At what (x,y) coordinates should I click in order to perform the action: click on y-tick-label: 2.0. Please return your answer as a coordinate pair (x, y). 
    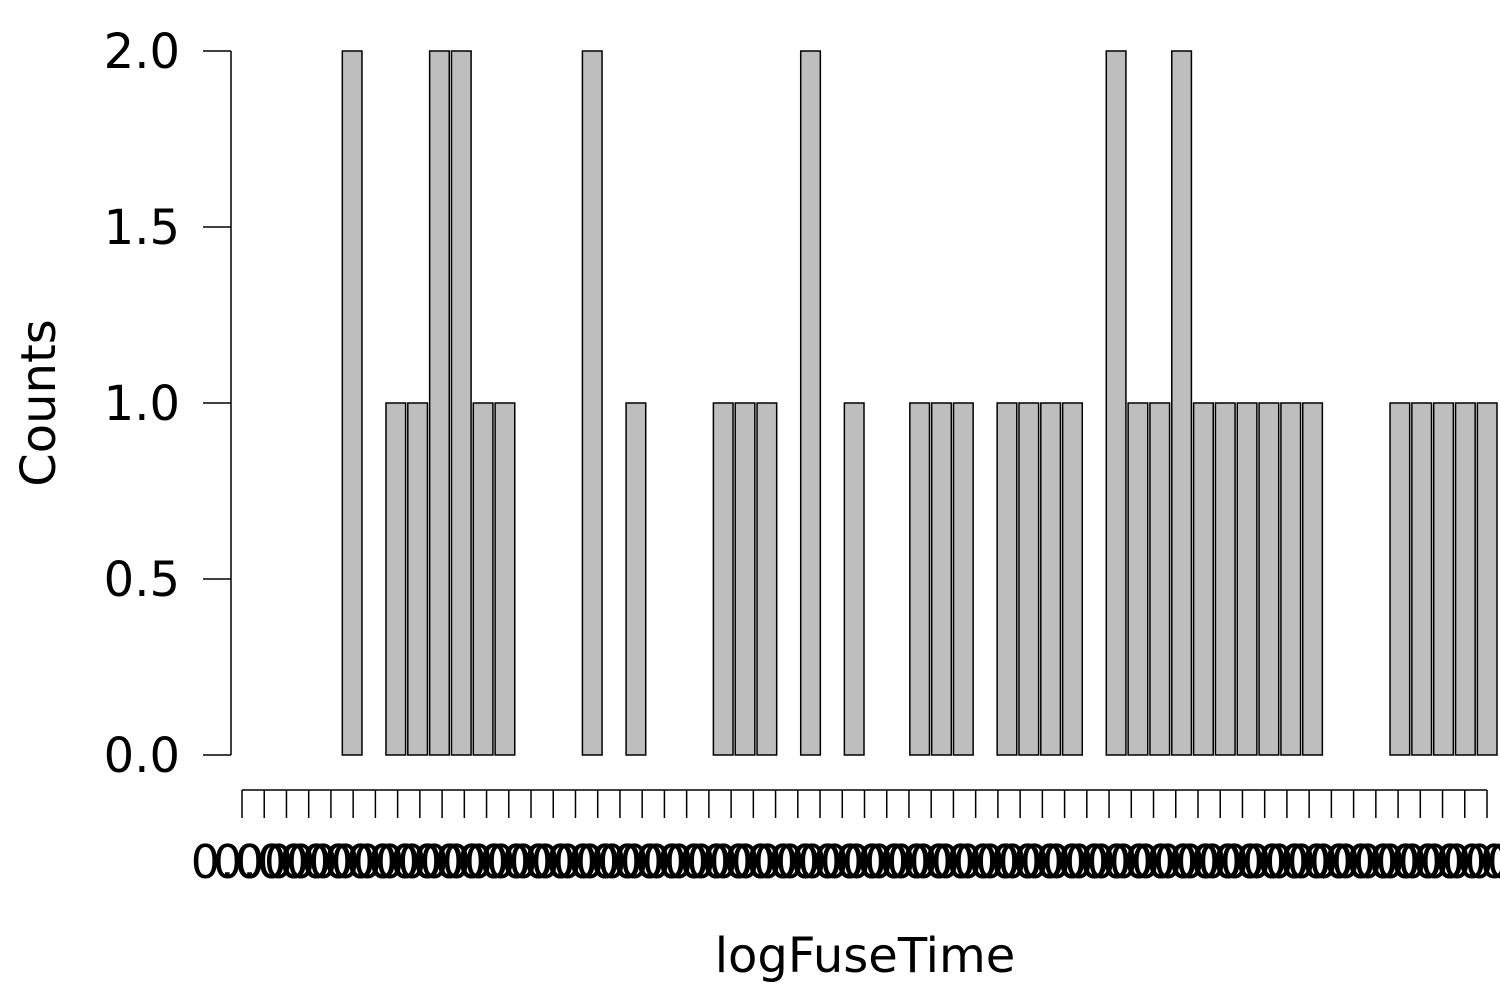
    Looking at the image, I should click on (142, 52).